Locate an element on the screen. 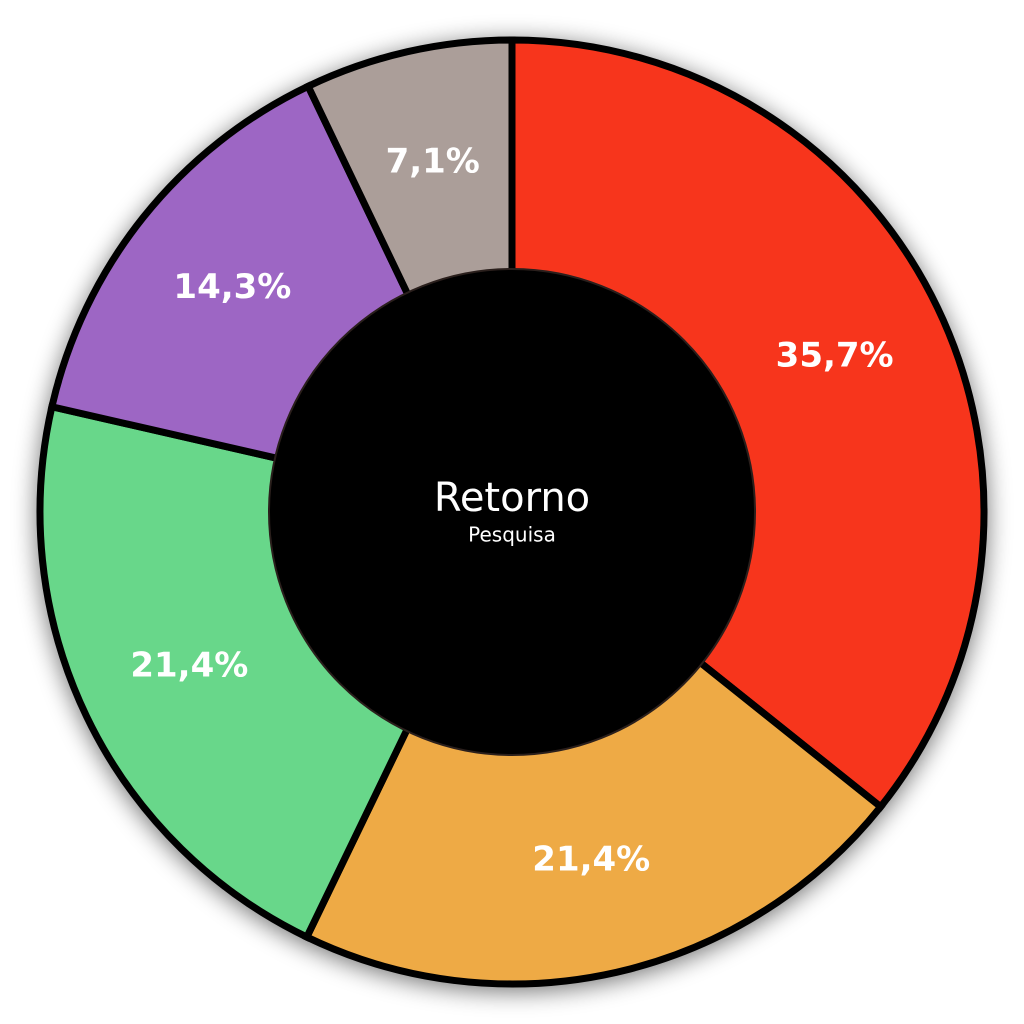 The height and width of the screenshot is (1024, 1024). slice-label: 35,7% is located at coordinates (835, 355).